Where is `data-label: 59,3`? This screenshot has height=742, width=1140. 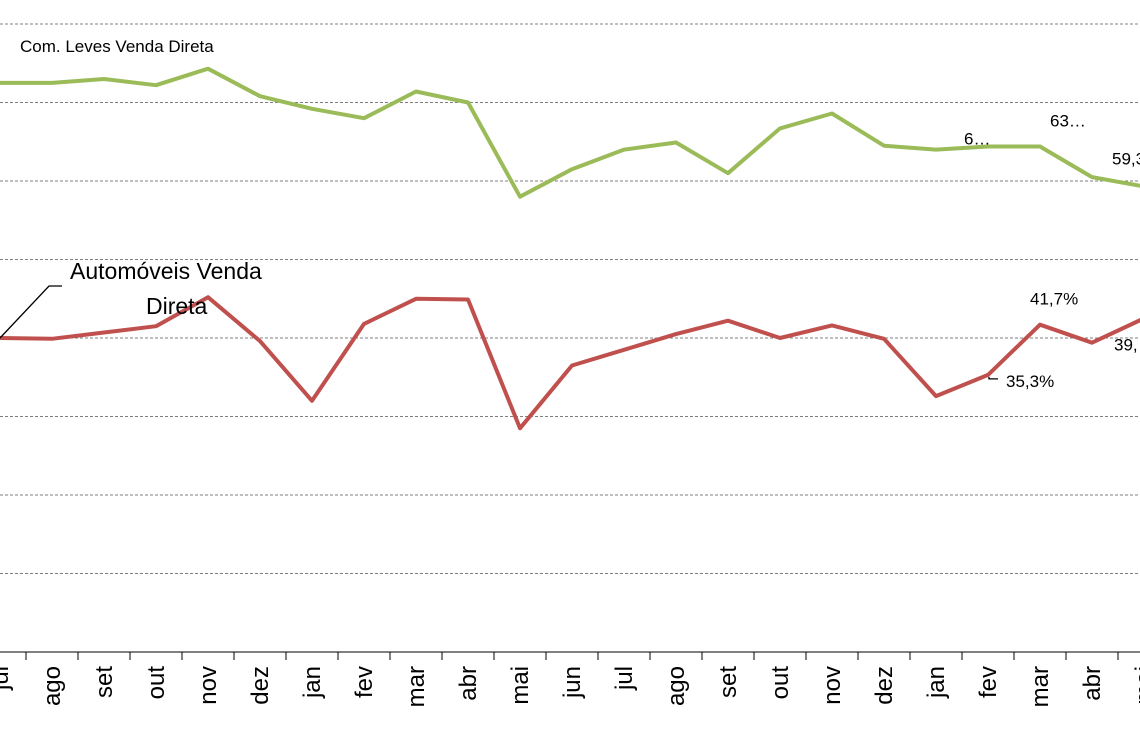 data-label: 59,3 is located at coordinates (1126, 158).